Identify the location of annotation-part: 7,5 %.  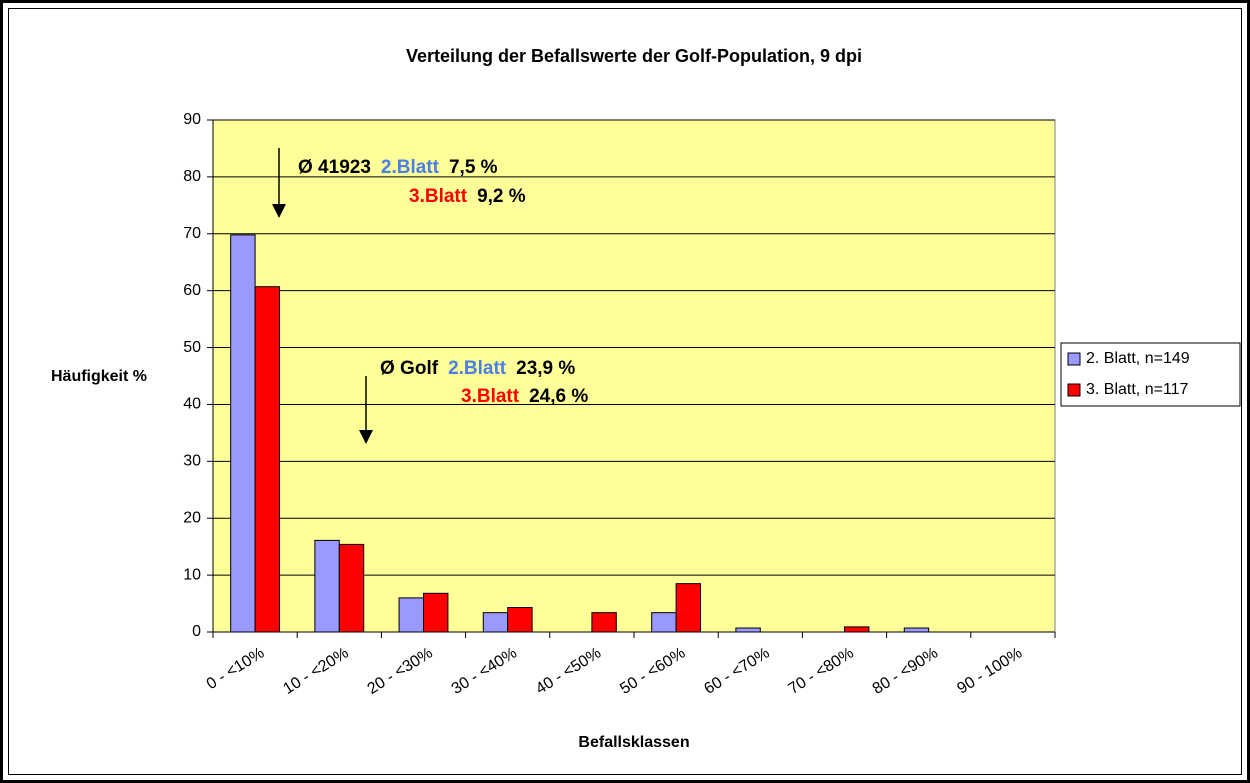
(473, 167).